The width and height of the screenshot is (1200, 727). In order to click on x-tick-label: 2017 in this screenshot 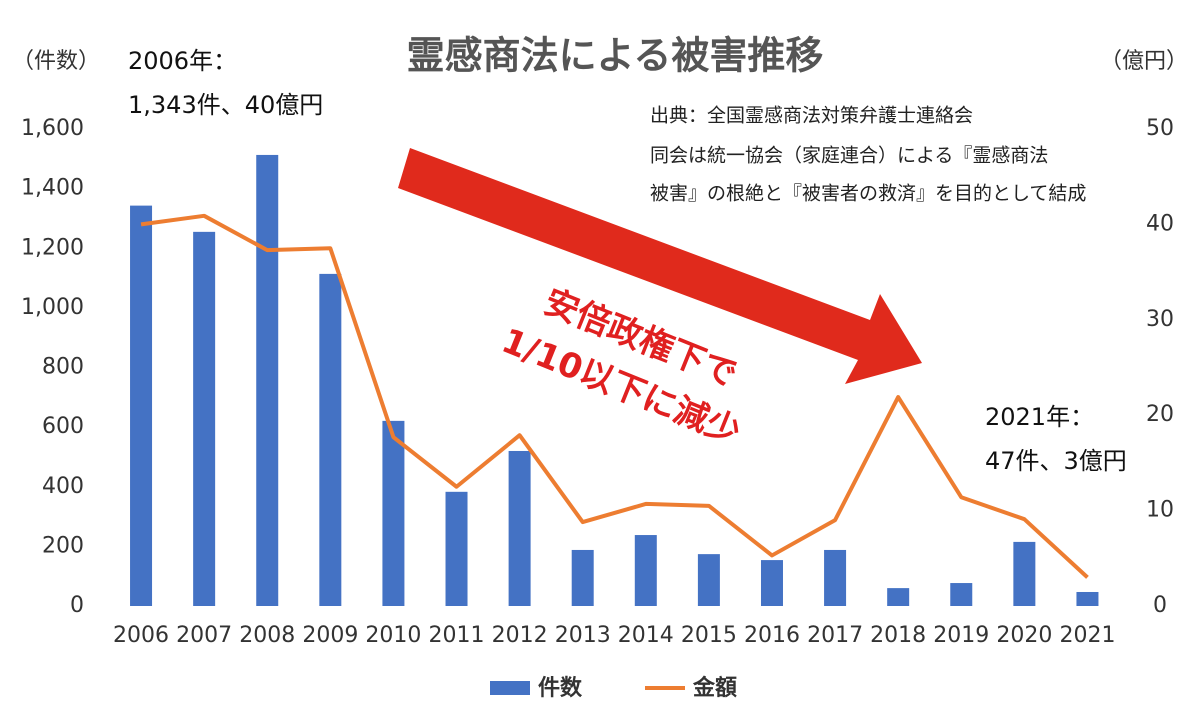, I will do `click(835, 635)`.